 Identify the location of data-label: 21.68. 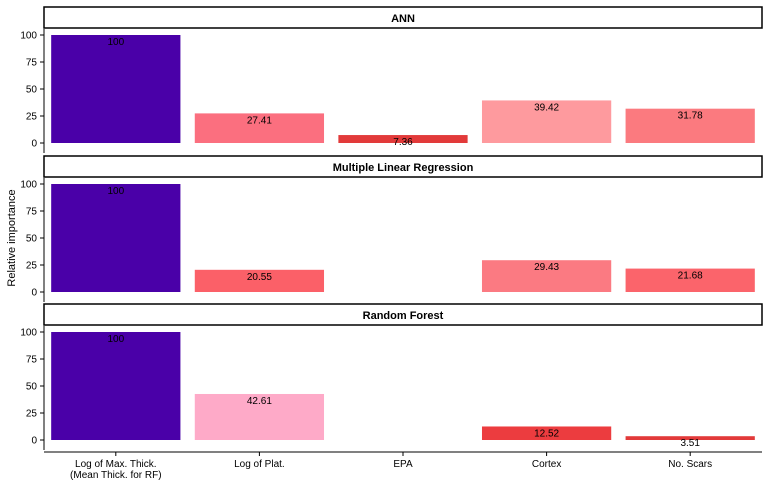
(690, 276).